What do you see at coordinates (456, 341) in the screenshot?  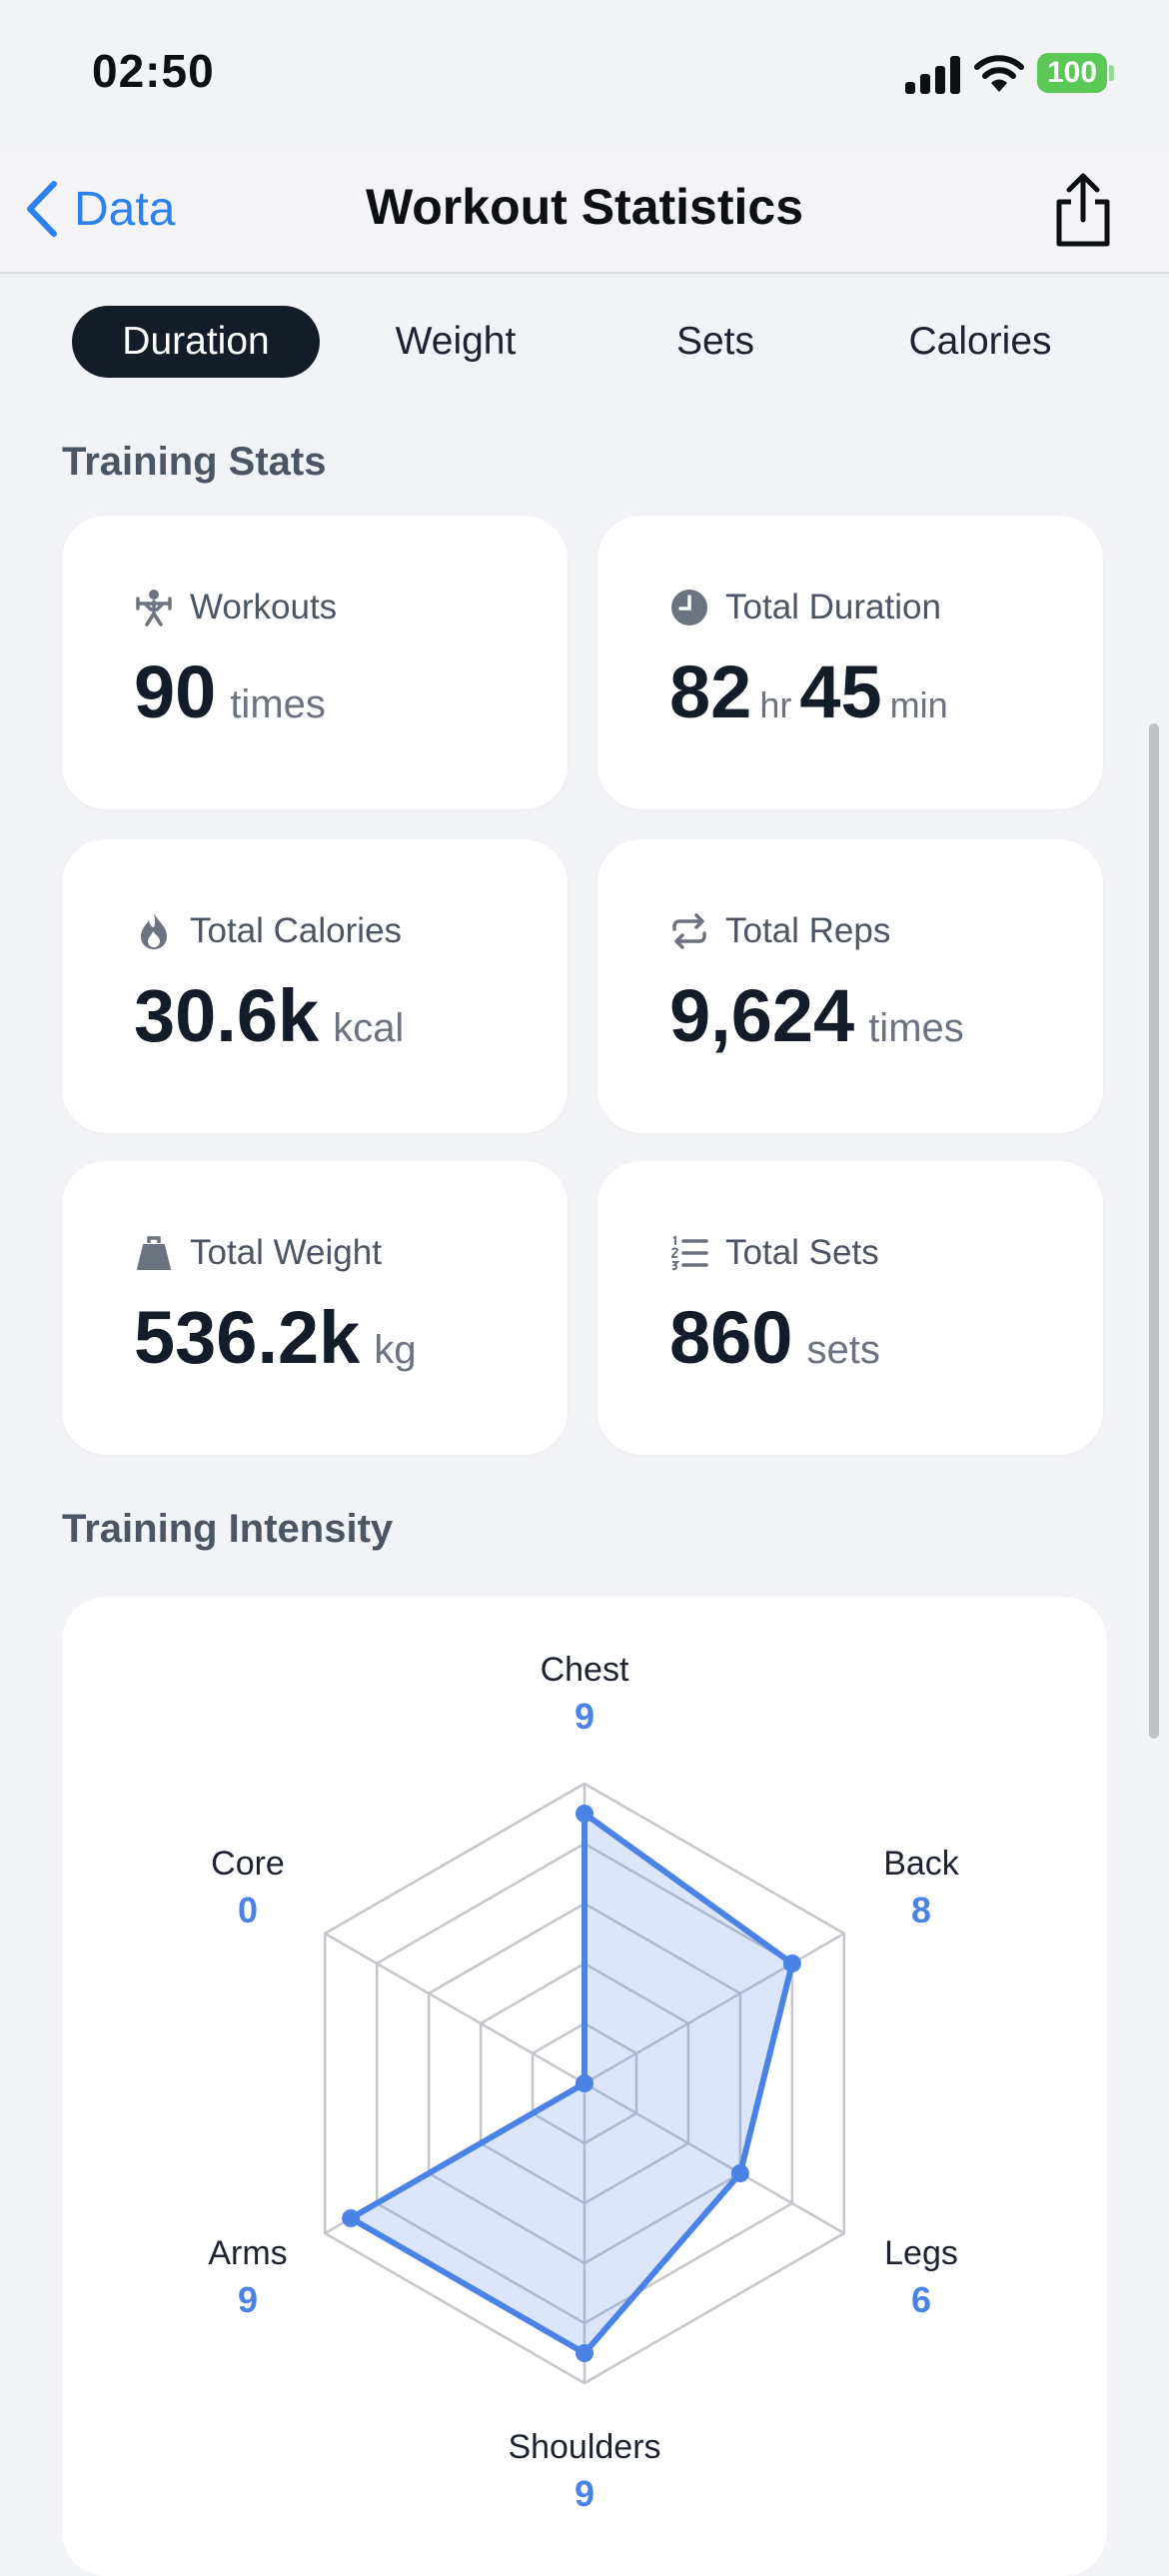 I see `tab-weight: Weight` at bounding box center [456, 341].